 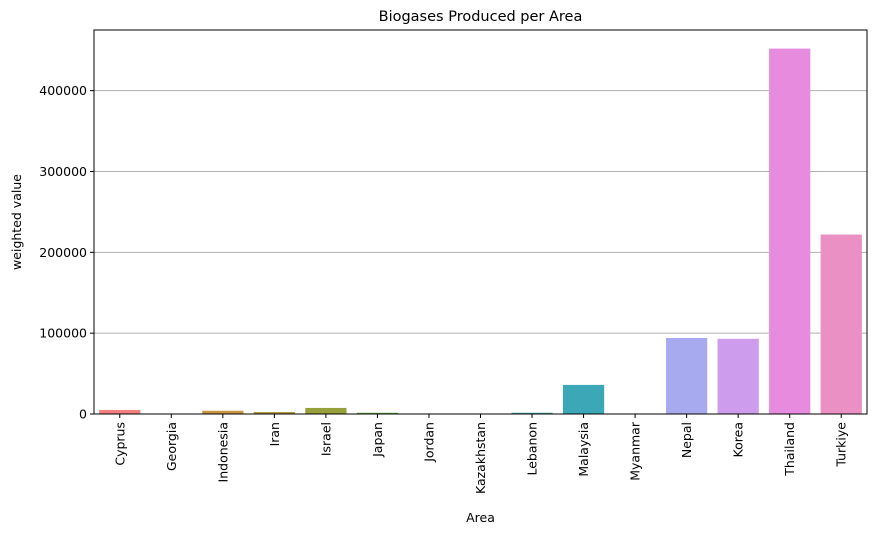 What do you see at coordinates (583, 449) in the screenshot?
I see `x-tick-label: Malaysia` at bounding box center [583, 449].